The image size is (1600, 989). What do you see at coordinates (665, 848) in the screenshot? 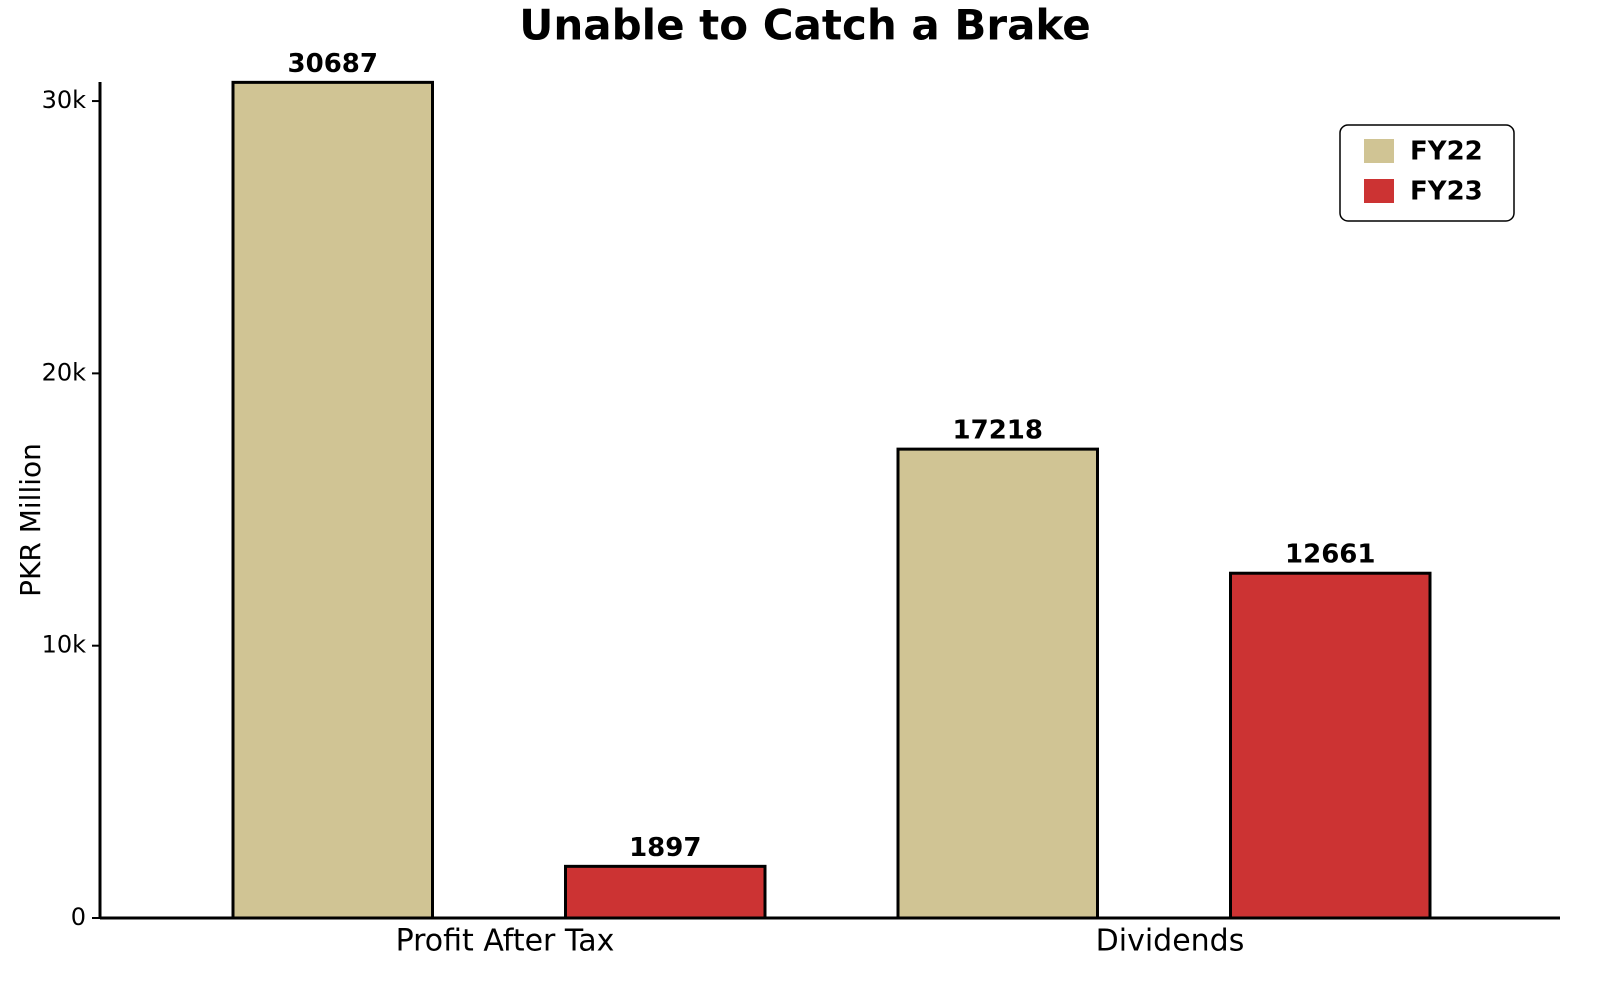
I see `value-label: 1897` at bounding box center [665, 848].